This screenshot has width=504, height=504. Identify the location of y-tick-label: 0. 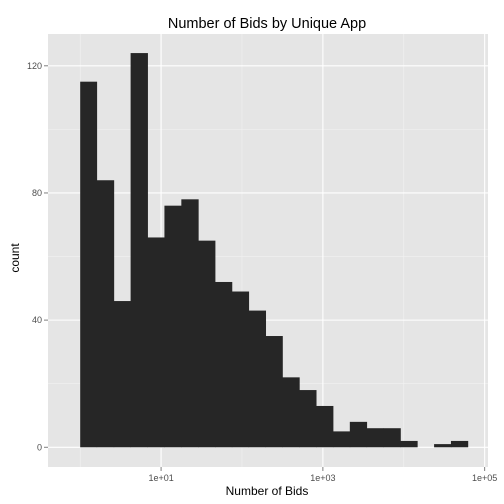
(39, 447).